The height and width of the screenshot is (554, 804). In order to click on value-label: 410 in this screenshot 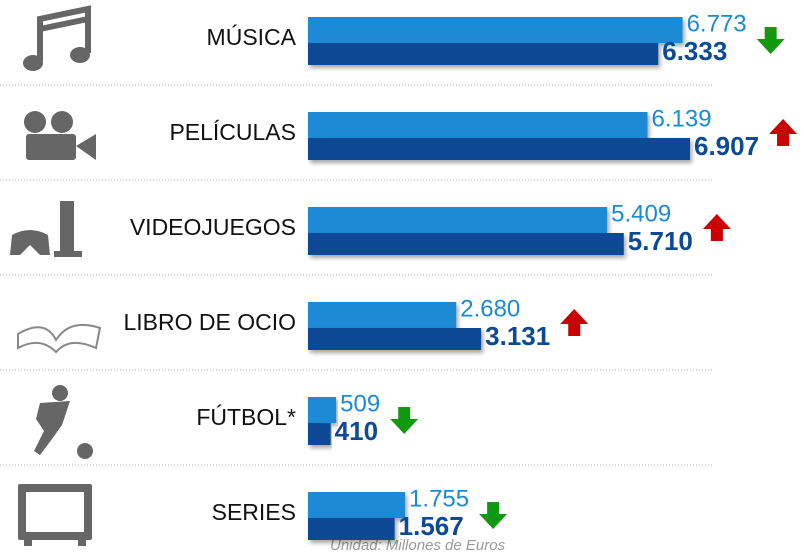, I will do `click(356, 431)`.